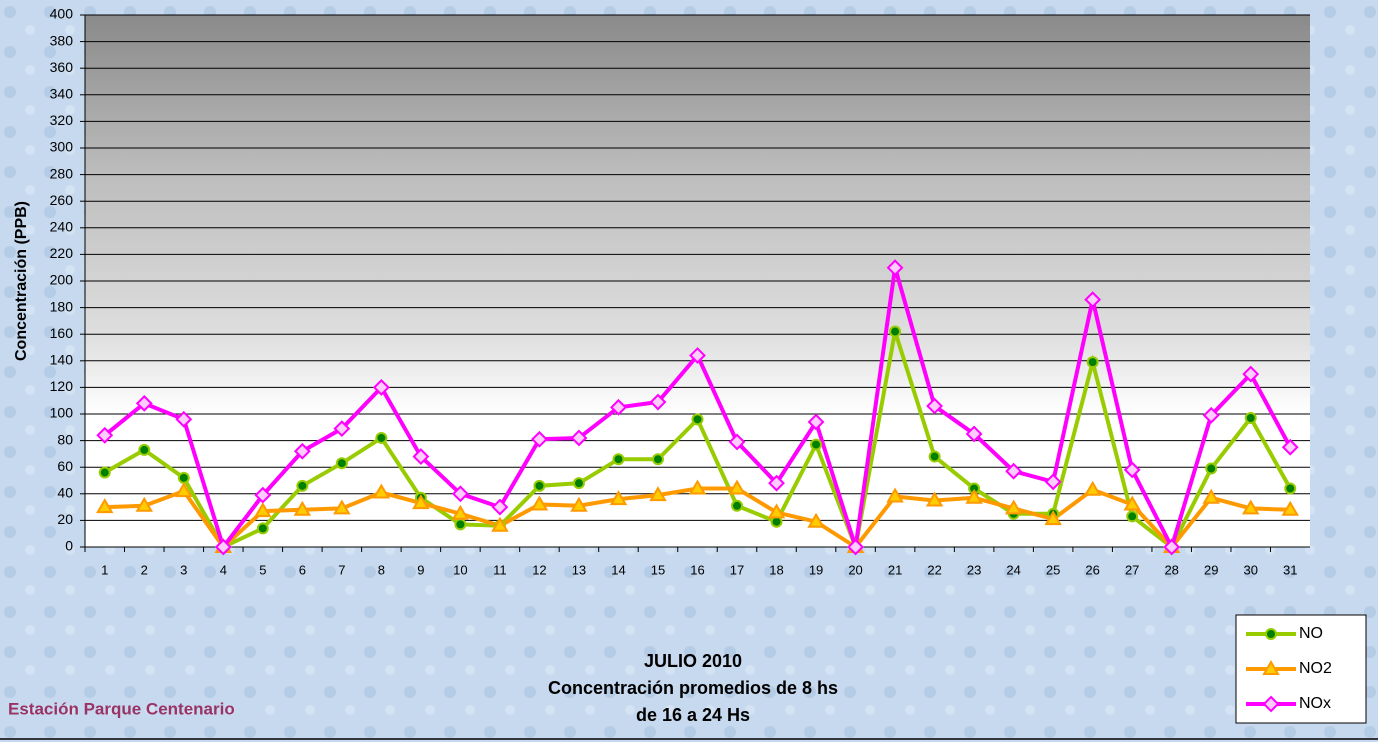 The image size is (1378, 742). What do you see at coordinates (693, 715) in the screenshot?
I see `chart-title: de 16 a 24 Hs` at bounding box center [693, 715].